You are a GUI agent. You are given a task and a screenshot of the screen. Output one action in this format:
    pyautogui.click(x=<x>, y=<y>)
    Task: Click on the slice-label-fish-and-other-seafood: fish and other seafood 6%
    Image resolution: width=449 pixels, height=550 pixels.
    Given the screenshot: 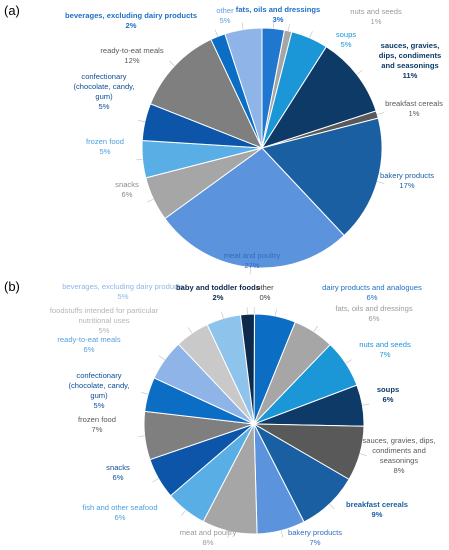 What is the action you would take?
    pyautogui.click(x=119, y=512)
    